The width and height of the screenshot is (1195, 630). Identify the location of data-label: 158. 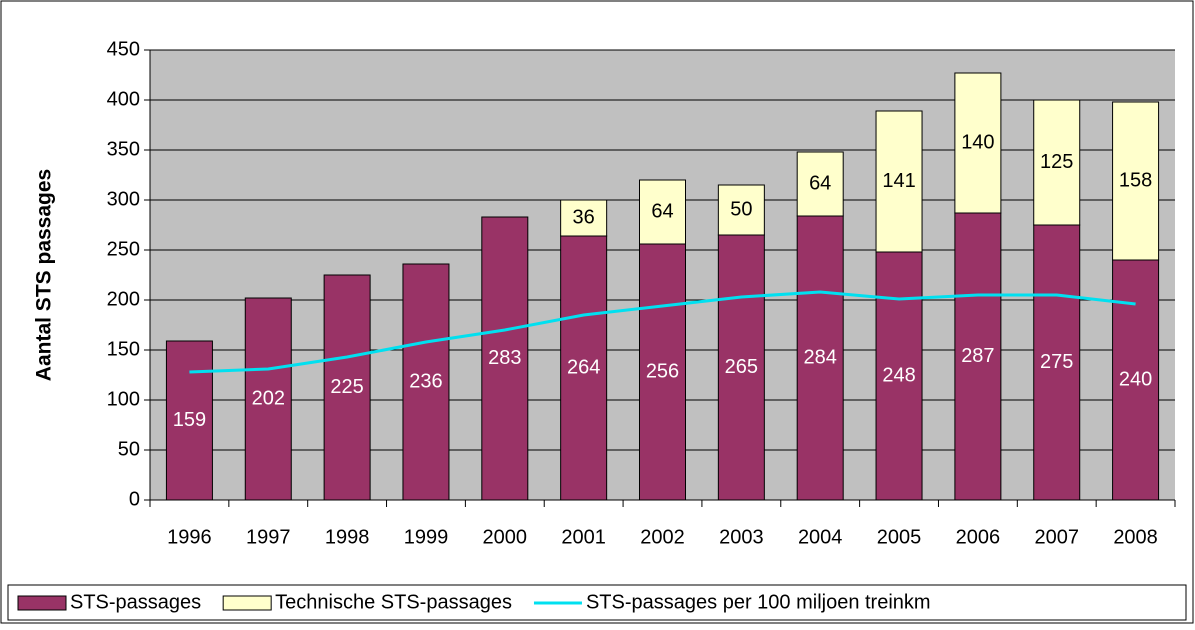
(1135, 180).